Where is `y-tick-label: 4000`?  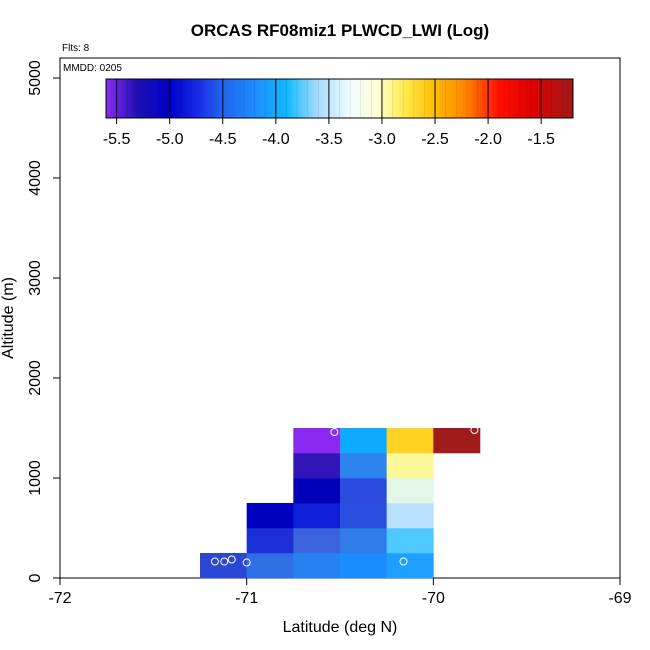 y-tick-label: 4000 is located at coordinates (35, 178).